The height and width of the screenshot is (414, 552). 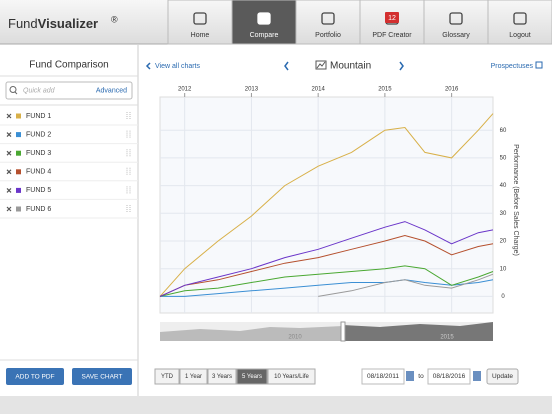 I want to click on next-chart, so click(x=401, y=66).